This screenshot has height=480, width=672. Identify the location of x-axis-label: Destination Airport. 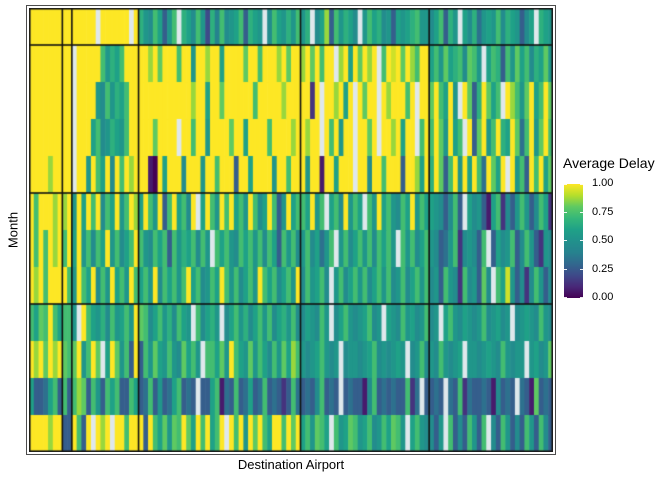
(291, 464).